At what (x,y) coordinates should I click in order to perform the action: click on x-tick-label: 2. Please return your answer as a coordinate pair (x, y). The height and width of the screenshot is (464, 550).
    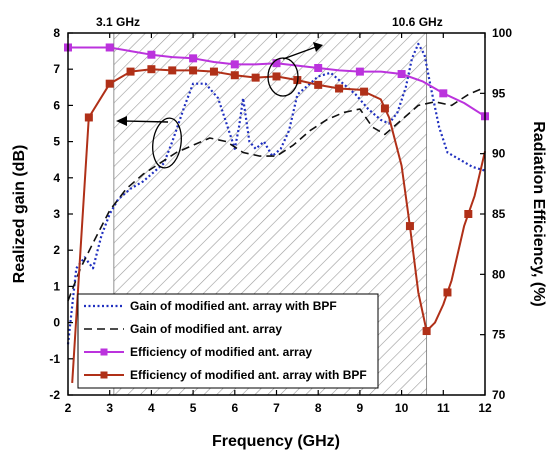
    Looking at the image, I should click on (68, 408).